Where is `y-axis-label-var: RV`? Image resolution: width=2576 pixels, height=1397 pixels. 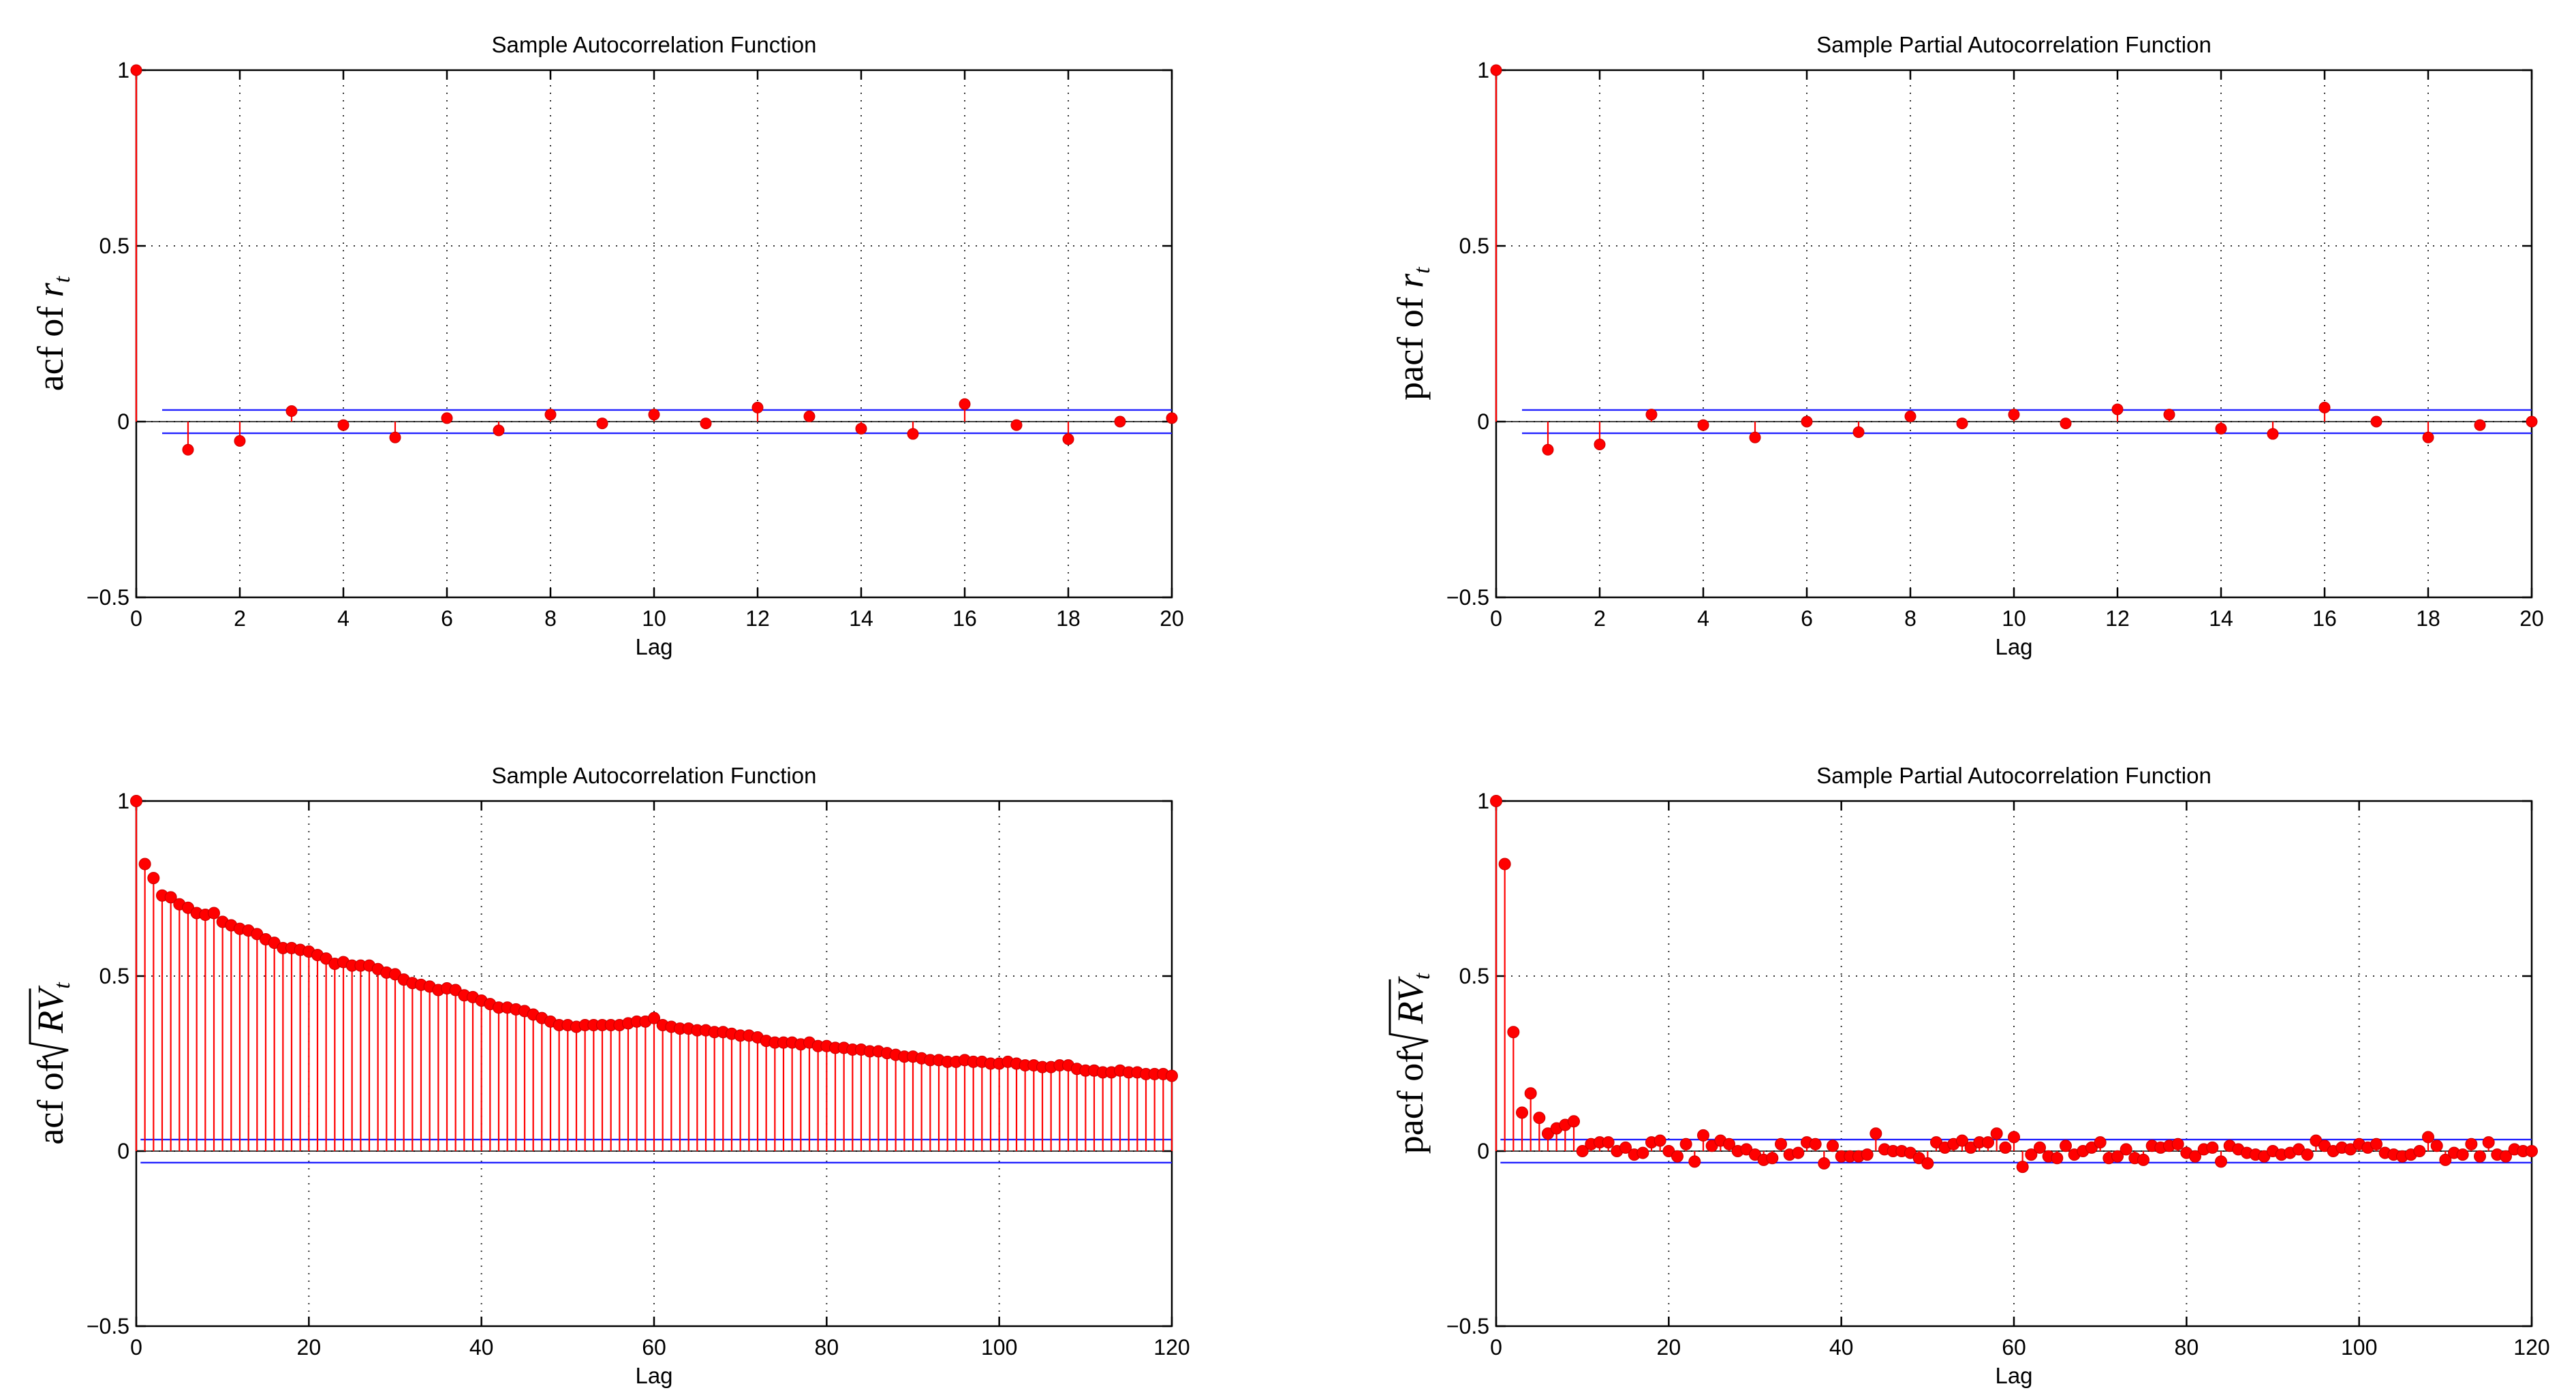
y-axis-label-var: RV is located at coordinates (50, 1009).